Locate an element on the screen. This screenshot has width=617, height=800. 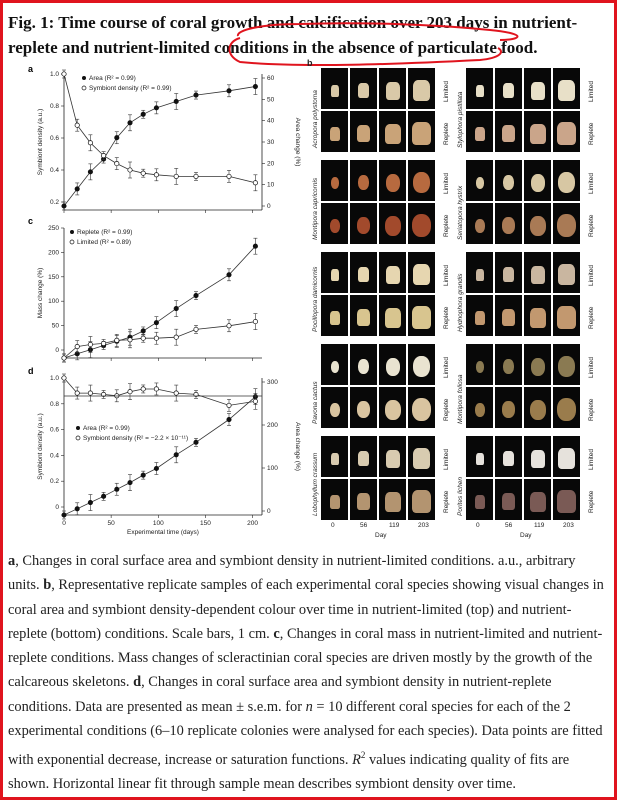
panel-b-species-label: Seriatopora hystrix is located at coordinates (460, 212).